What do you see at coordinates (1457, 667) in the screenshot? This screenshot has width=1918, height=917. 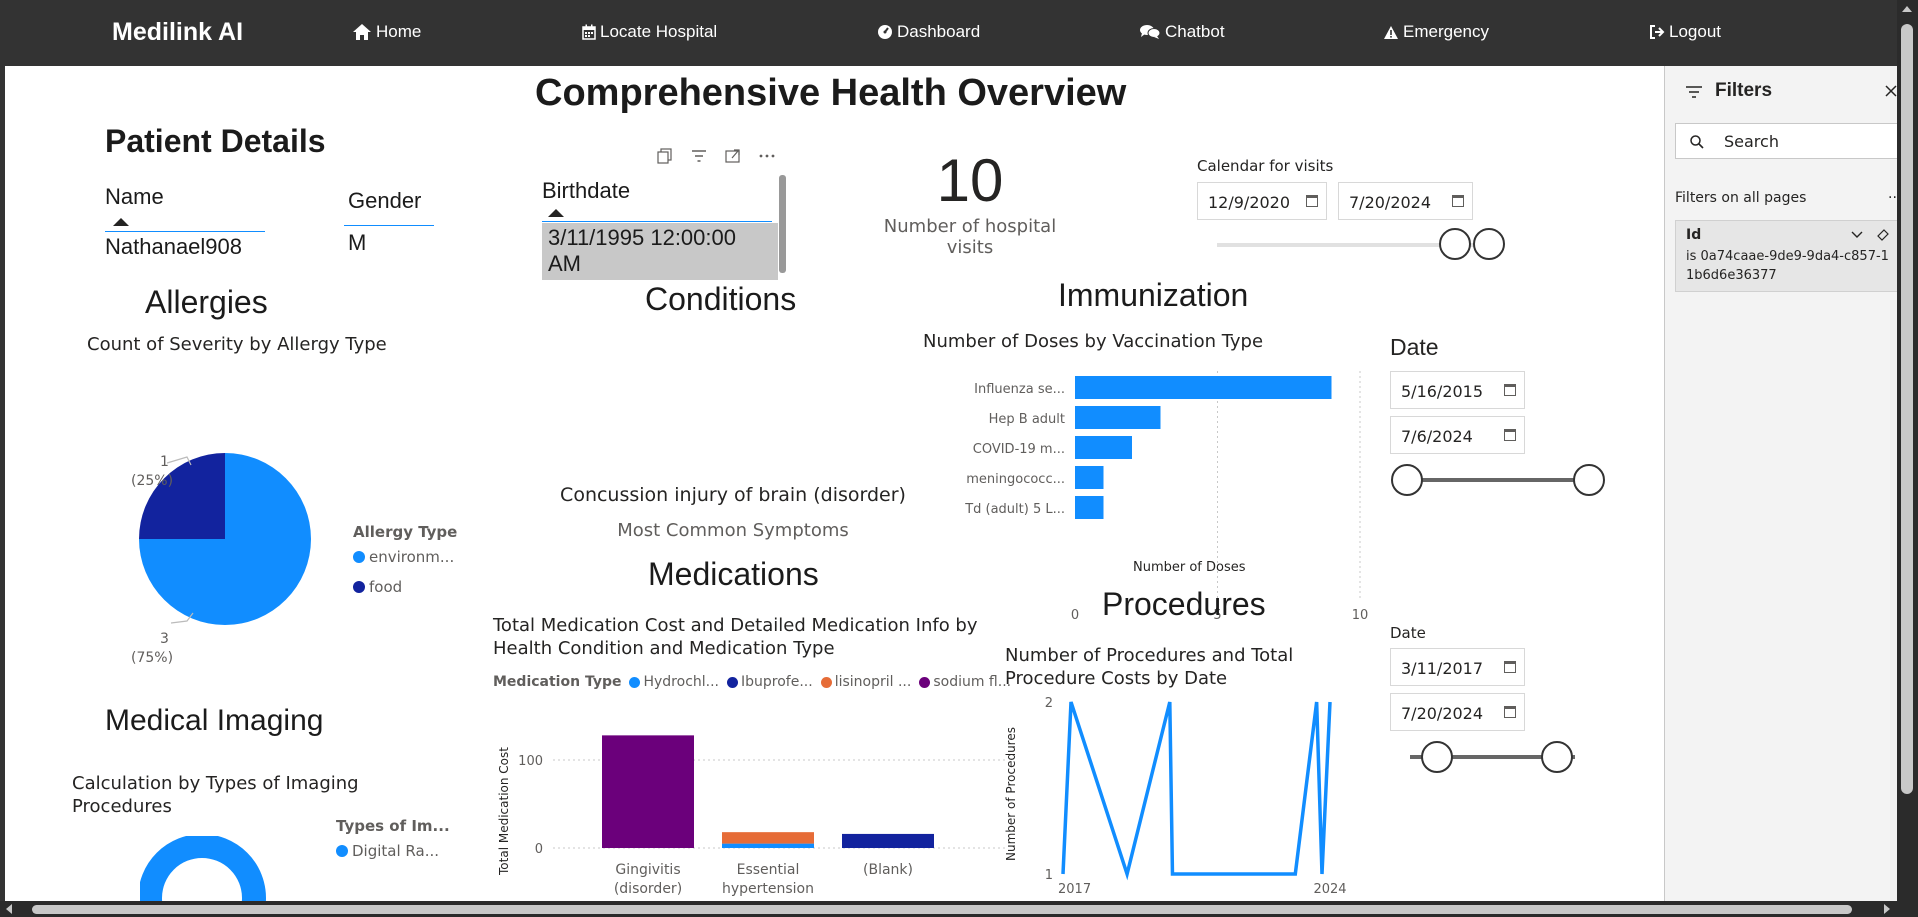 I see `procedures-start-date: 3/11/2017` at bounding box center [1457, 667].